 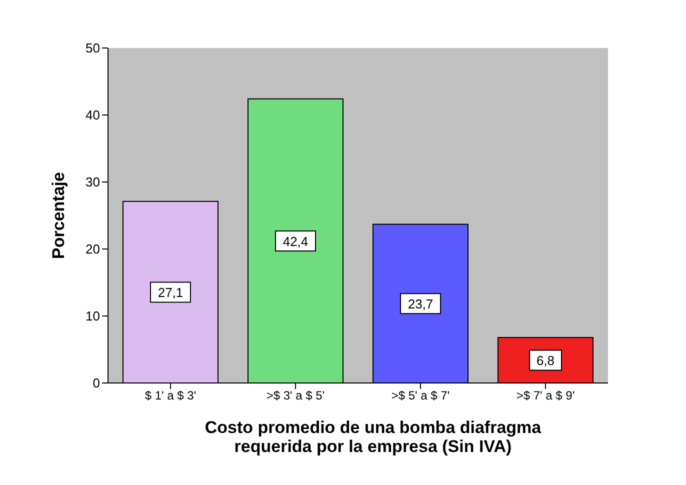 What do you see at coordinates (295, 241) in the screenshot?
I see `data-label: 42,4` at bounding box center [295, 241].